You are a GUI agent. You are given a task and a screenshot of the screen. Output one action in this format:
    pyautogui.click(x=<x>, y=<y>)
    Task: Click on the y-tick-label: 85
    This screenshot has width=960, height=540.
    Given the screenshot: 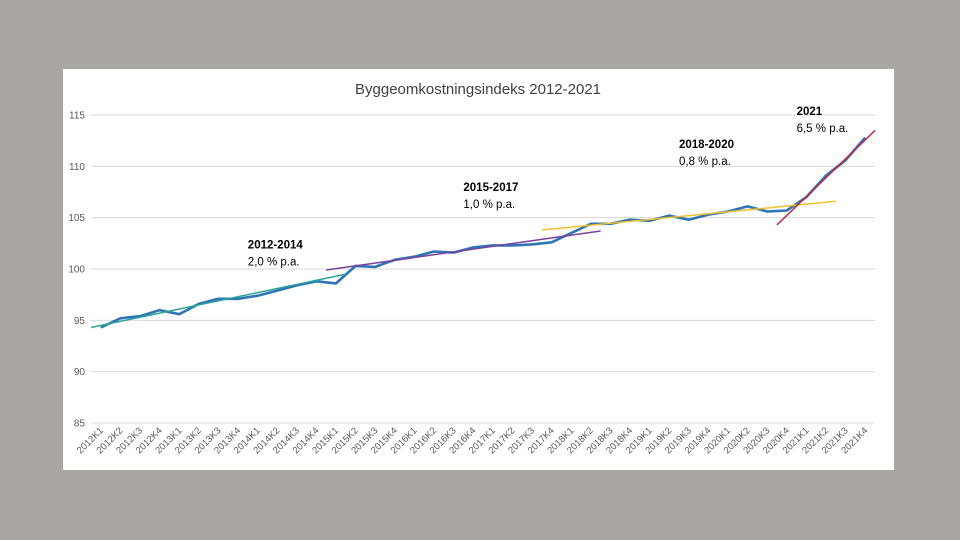 What is the action you would take?
    pyautogui.click(x=80, y=424)
    